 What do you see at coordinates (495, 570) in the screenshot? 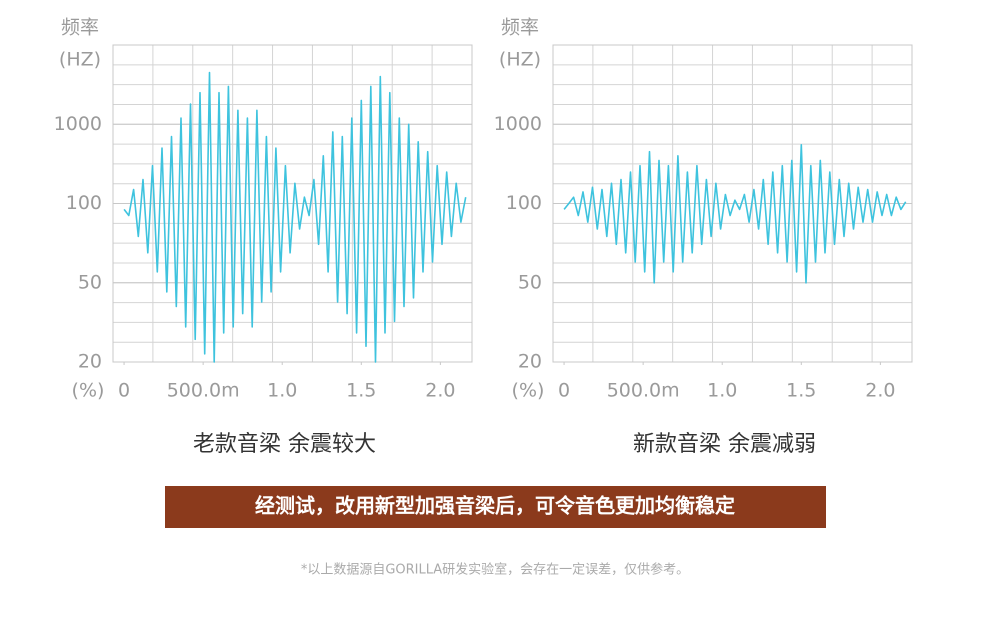
I see `footnote: *以上数据源自GORILLA研发实验室，会存在一定误差，仅供参考。` at bounding box center [495, 570].